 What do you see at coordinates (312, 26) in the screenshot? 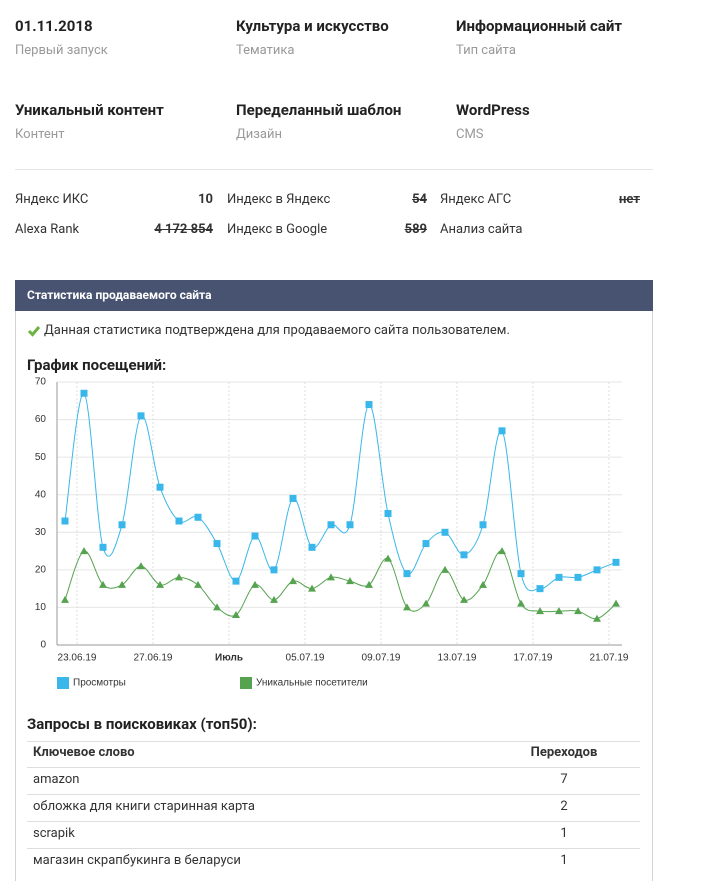
I see `info-value: Культура и искусство` at bounding box center [312, 26].